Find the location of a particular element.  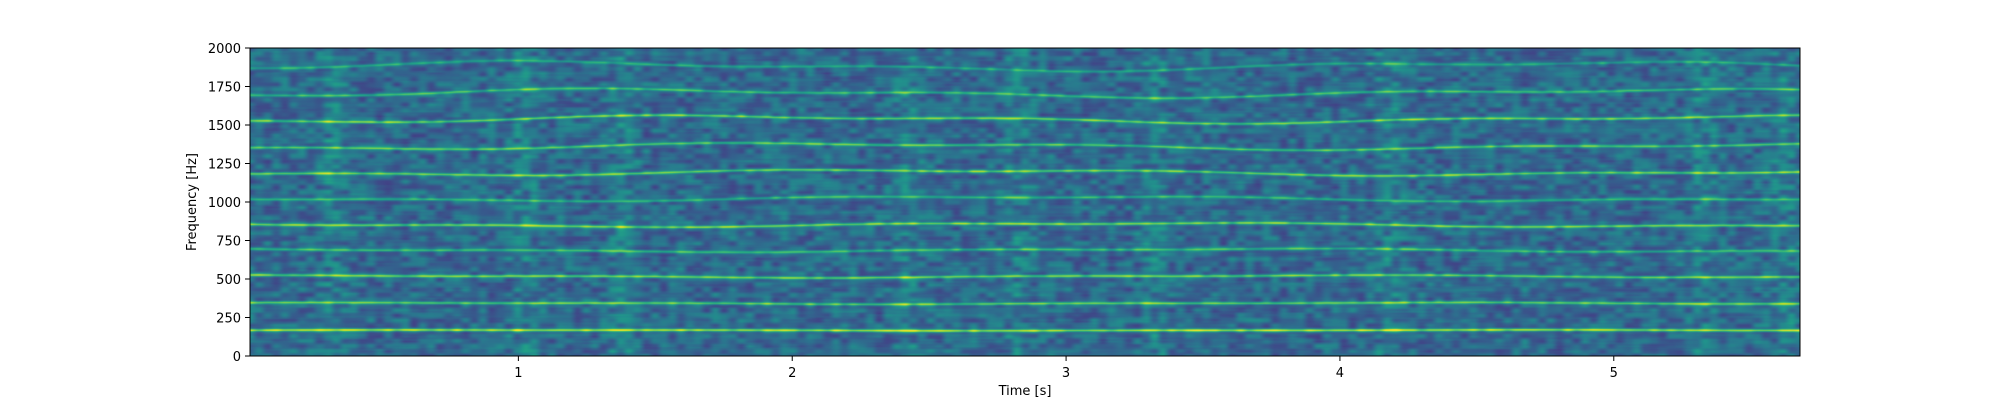

y-tick-label: 0 is located at coordinates (237, 357).